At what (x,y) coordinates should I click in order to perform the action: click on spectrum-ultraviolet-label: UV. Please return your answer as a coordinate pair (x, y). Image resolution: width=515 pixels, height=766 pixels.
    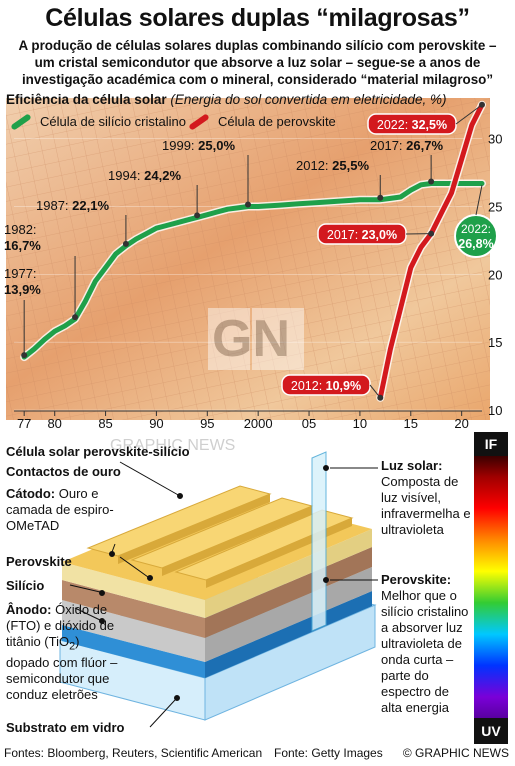
    Looking at the image, I should click on (491, 731).